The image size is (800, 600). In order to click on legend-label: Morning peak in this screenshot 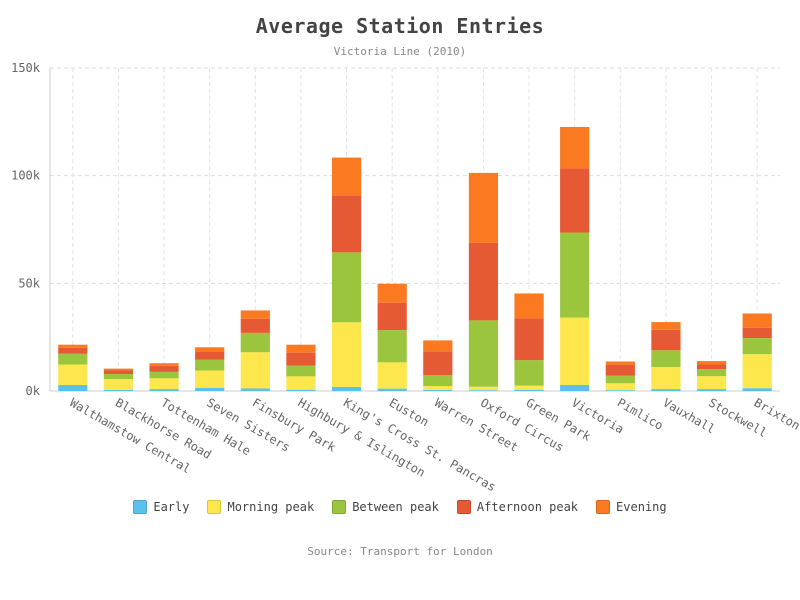, I will do `click(271, 507)`.